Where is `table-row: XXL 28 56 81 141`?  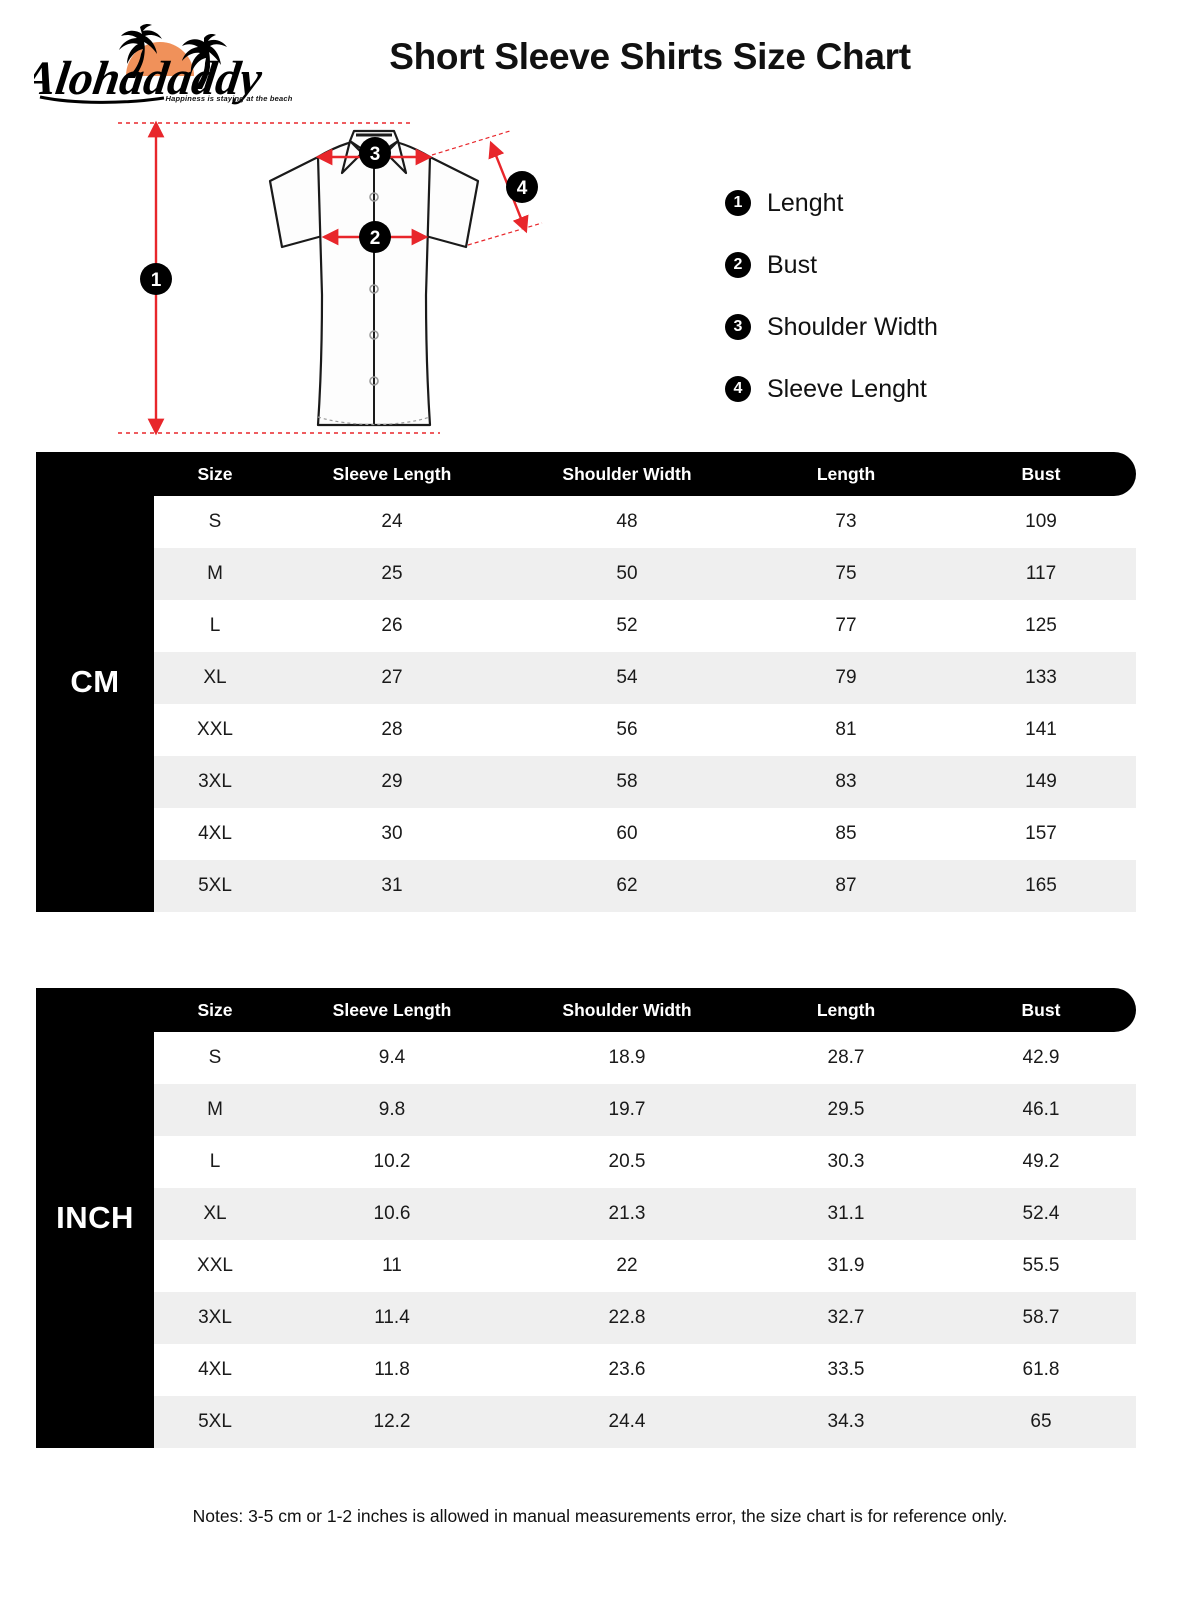
table-row: XXL 28 56 81 141 is located at coordinates (645, 730).